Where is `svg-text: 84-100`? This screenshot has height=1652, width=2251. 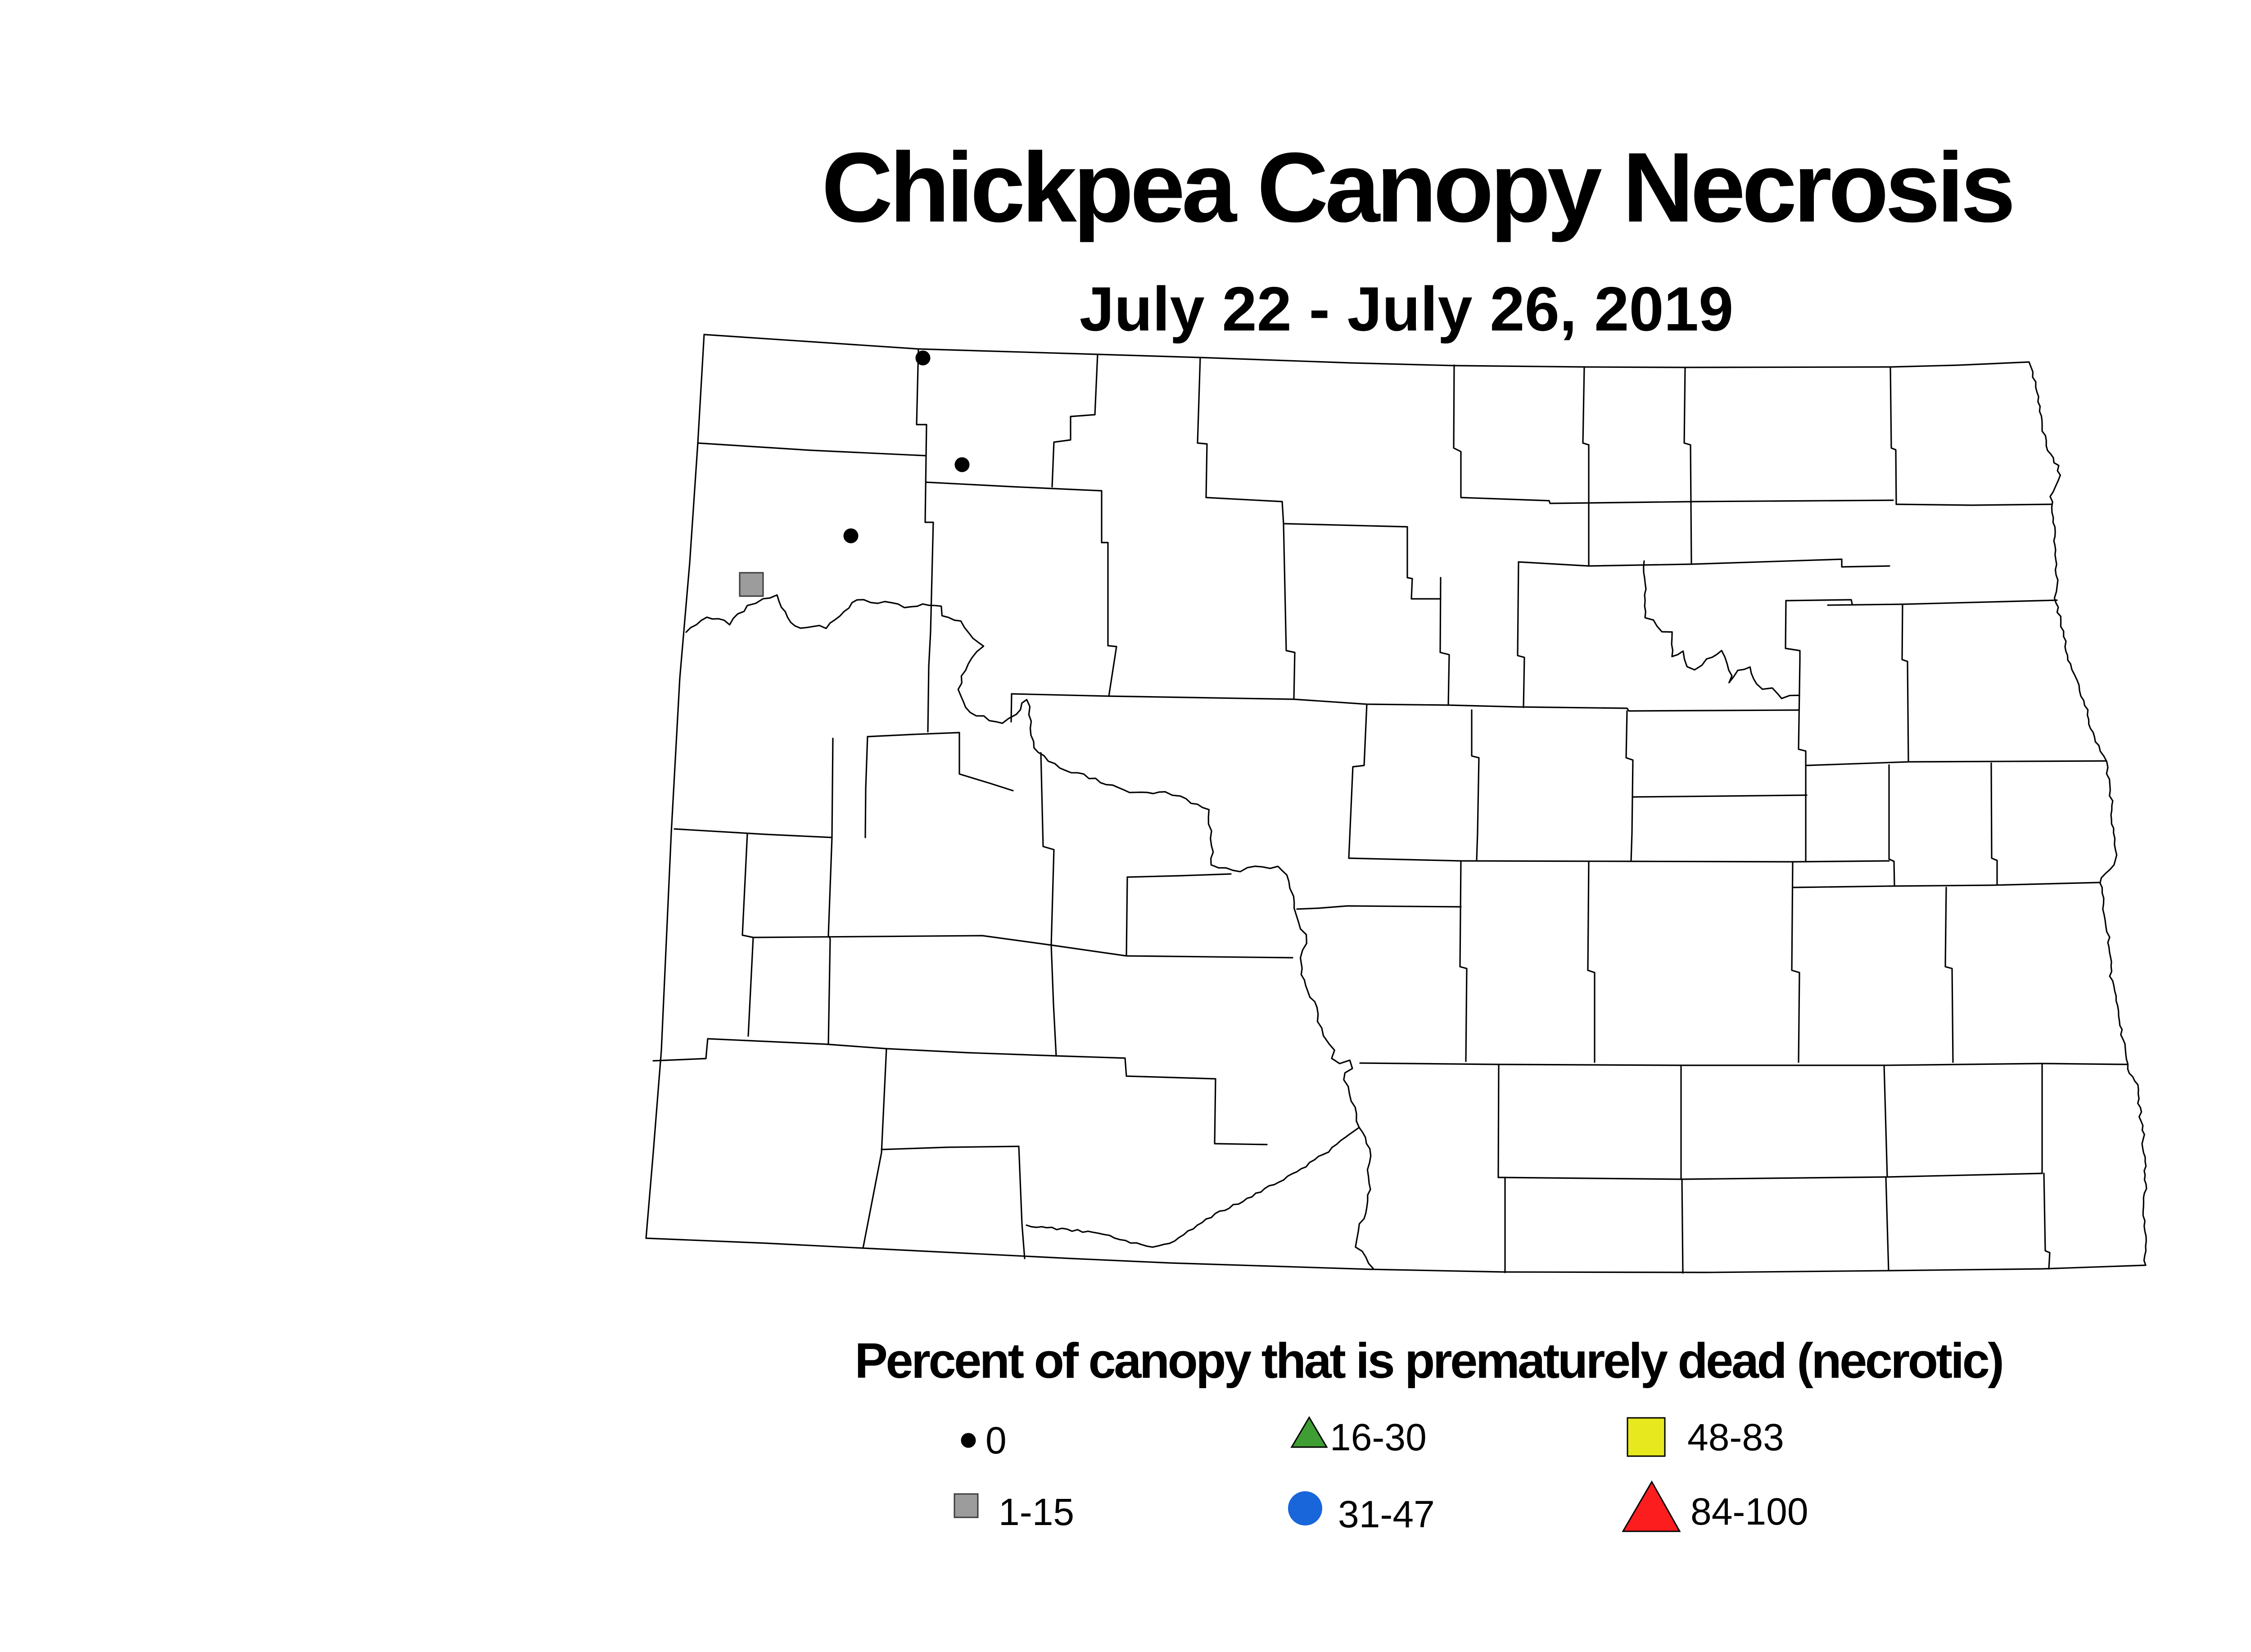
svg-text: 84-100 is located at coordinates (1750, 1512).